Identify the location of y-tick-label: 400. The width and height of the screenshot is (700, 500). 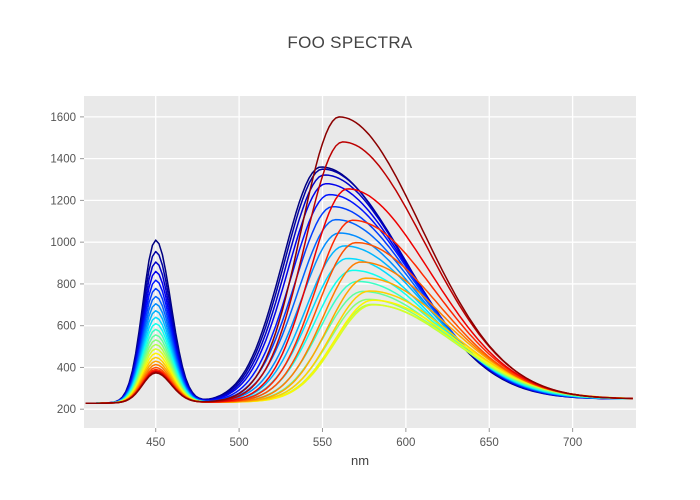
(66, 368).